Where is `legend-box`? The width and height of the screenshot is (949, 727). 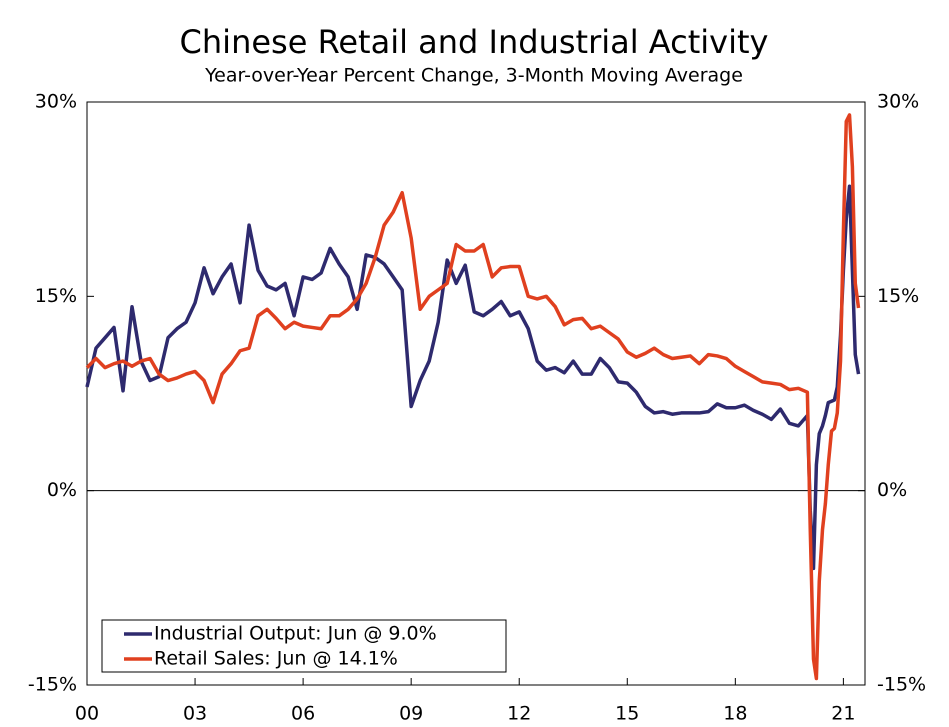
legend-box is located at coordinates (304, 646).